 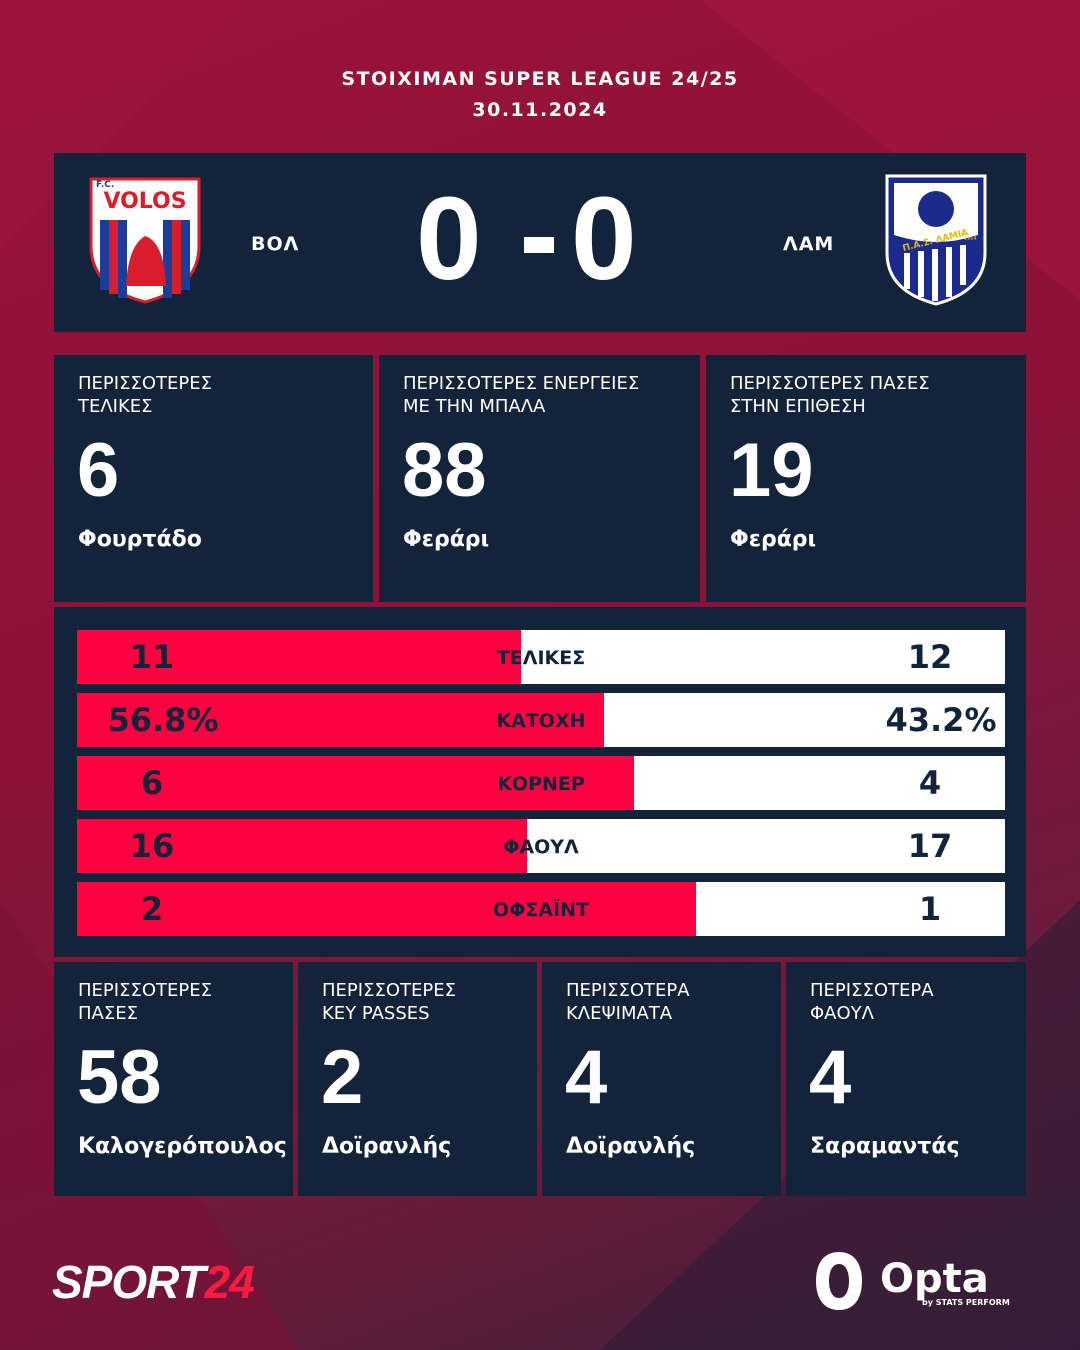 I want to click on stat-bar: 56.8% ΚΑΤΟΧΗ 43.2%, so click(x=541, y=720).